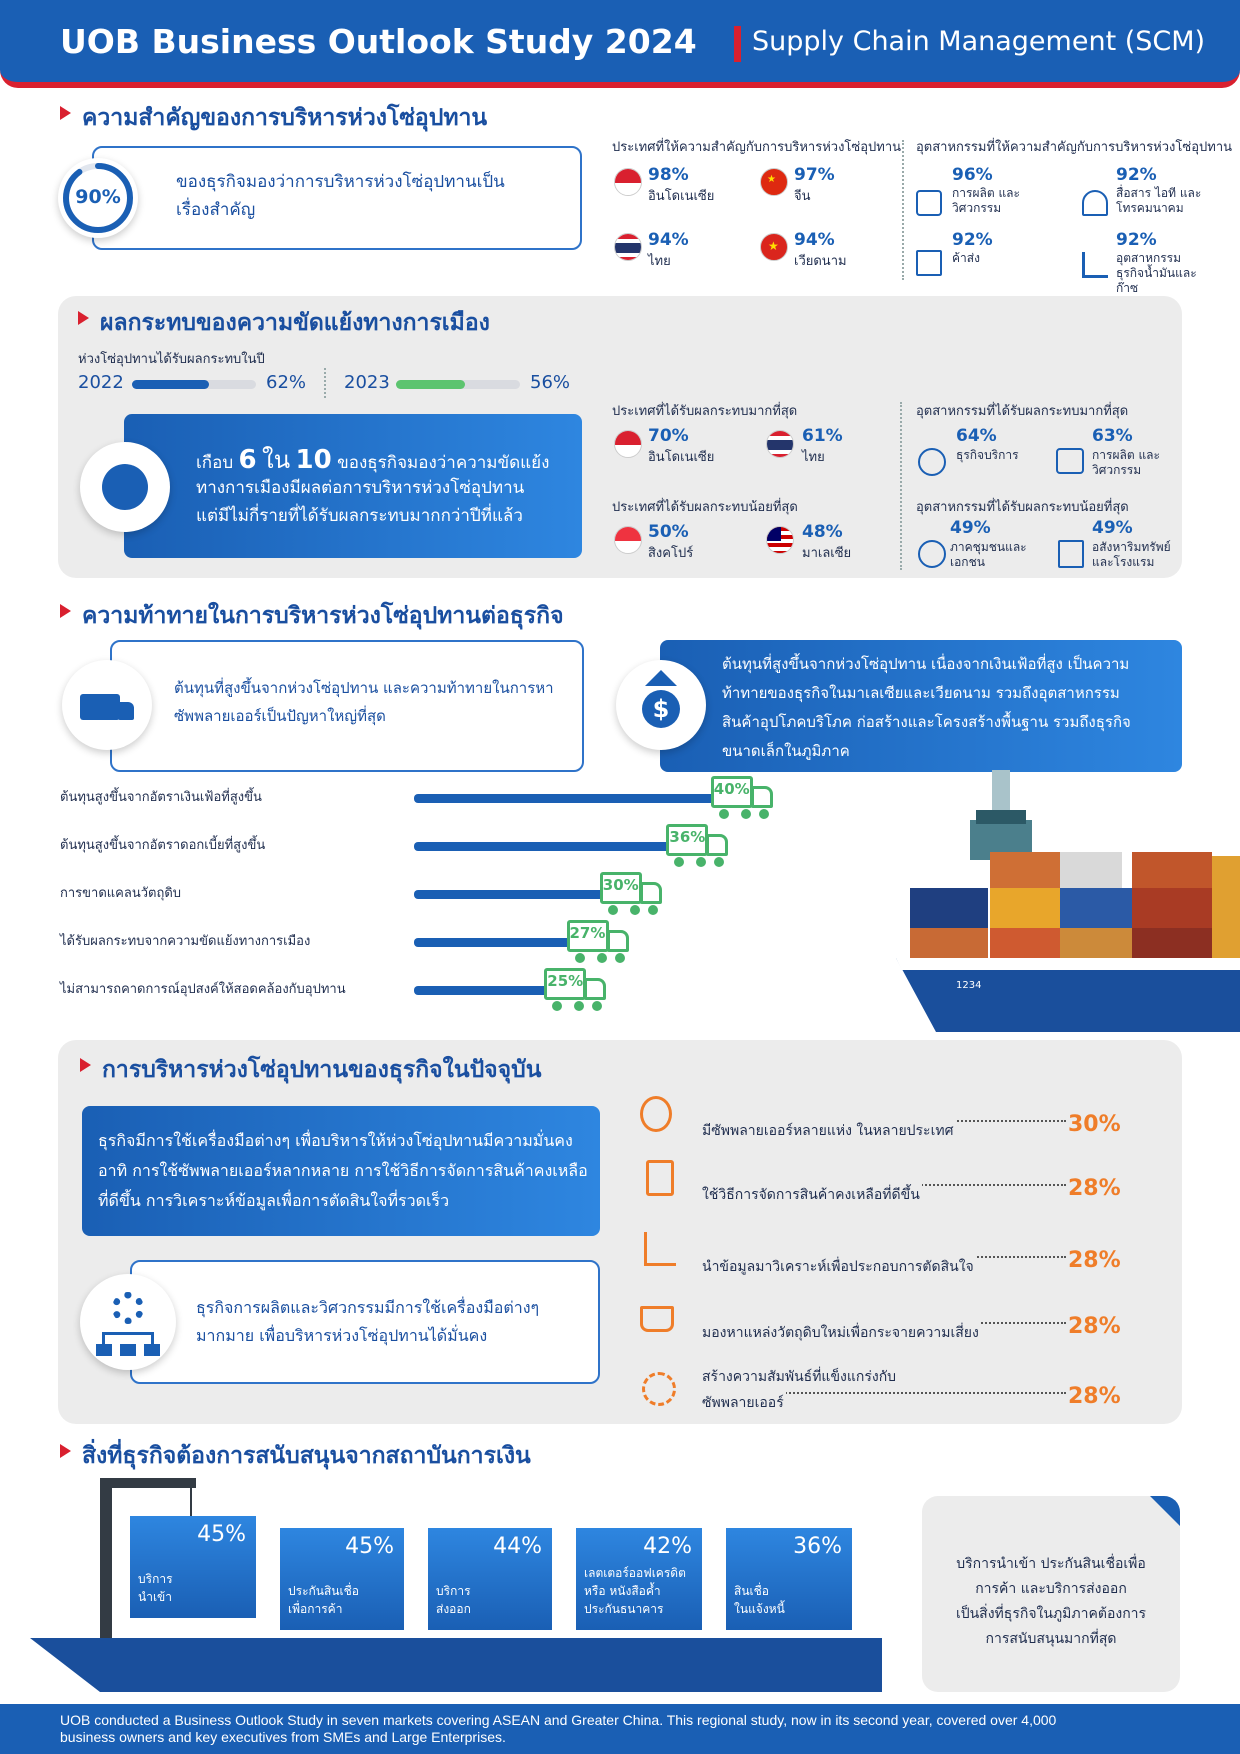 This screenshot has height=1754, width=1240. I want to click on real-estate-icon, so click(1071, 554).